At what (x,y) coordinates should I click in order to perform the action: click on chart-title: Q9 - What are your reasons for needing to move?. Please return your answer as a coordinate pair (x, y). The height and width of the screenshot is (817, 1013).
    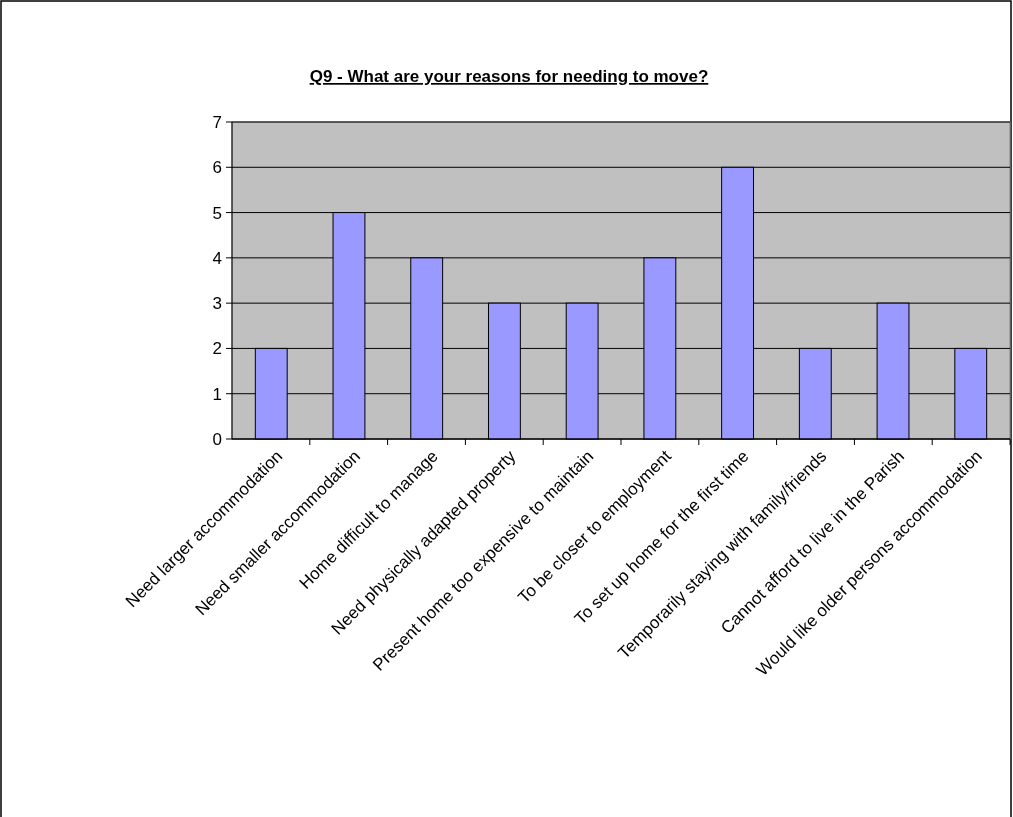
    Looking at the image, I should click on (509, 76).